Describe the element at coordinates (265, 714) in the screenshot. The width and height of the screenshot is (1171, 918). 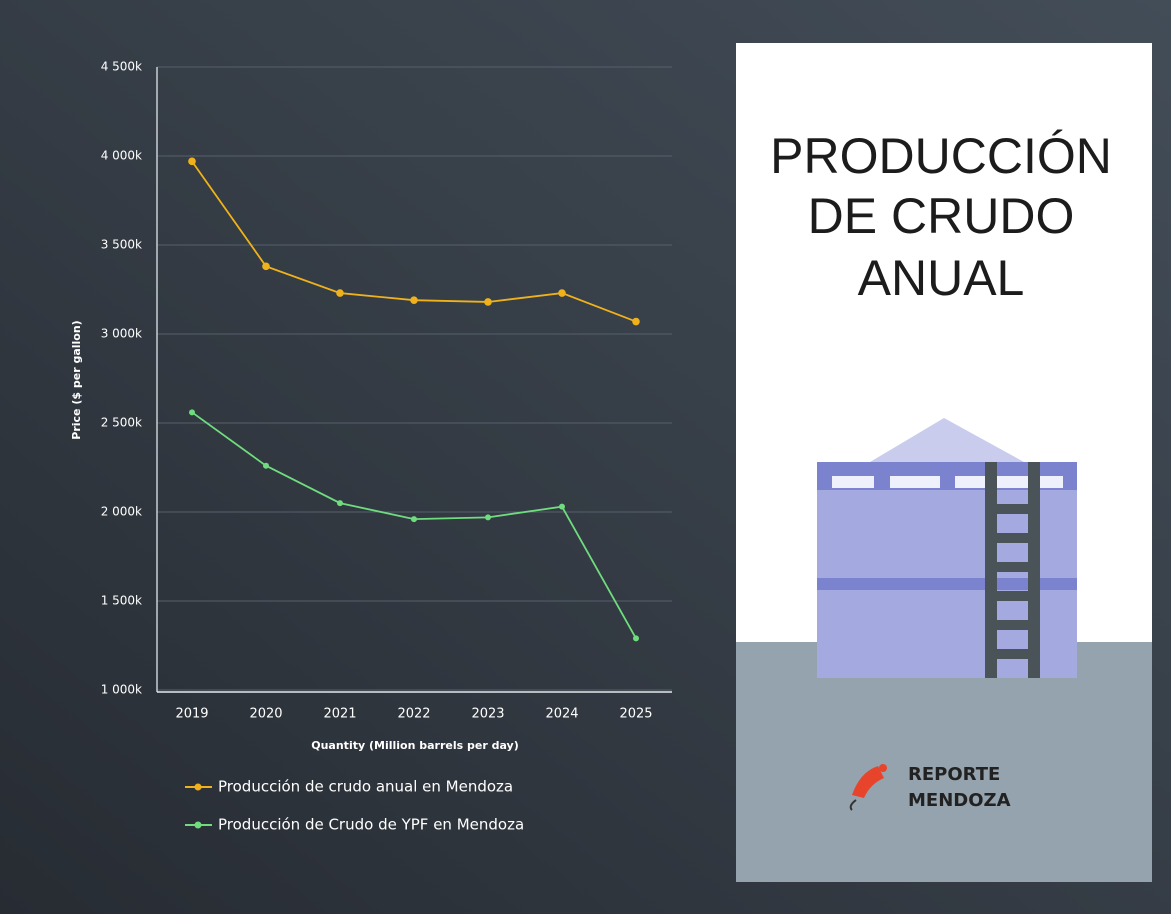
I see `x-tick-label: 2020` at that location.